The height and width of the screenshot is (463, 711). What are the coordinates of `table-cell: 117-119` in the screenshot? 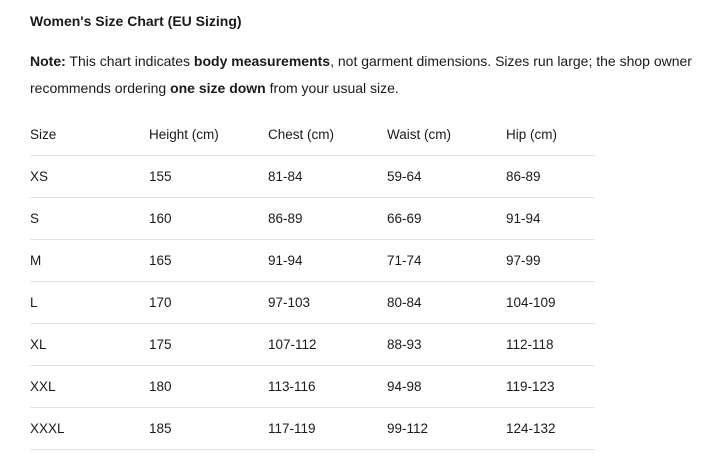 It's located at (327, 428).